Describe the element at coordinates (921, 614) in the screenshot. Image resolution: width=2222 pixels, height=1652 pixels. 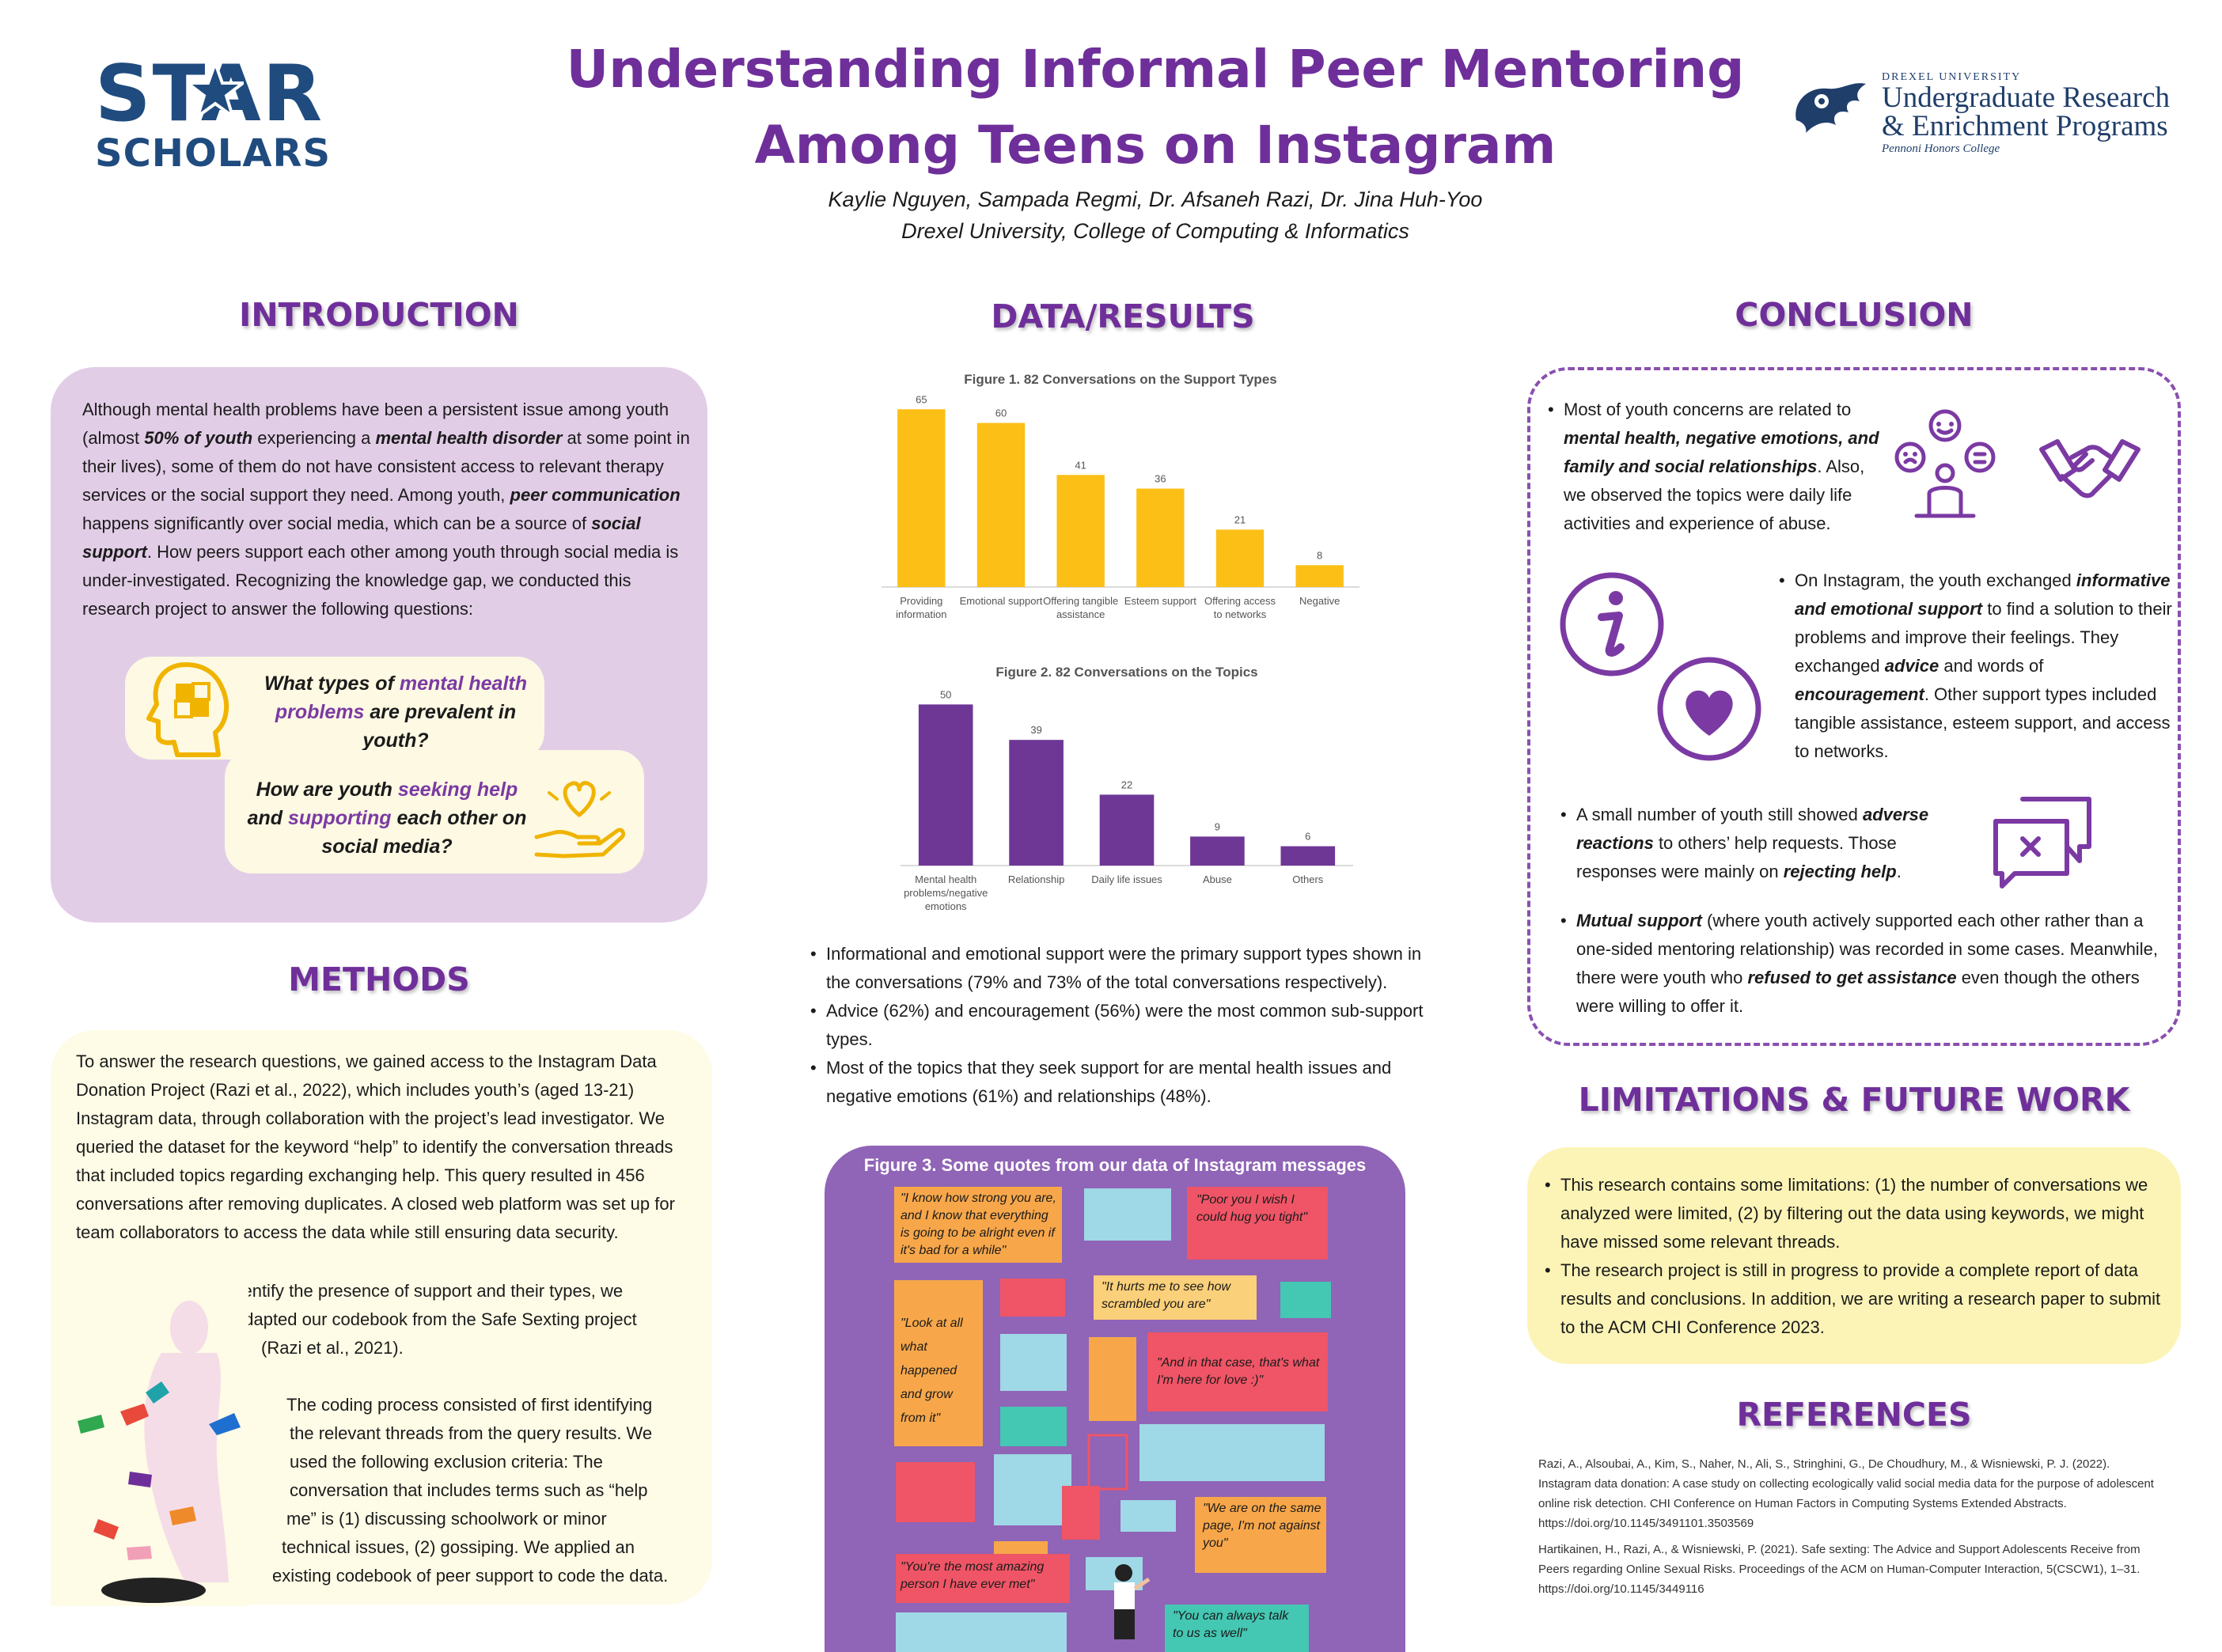
I see `category-label: information` at that location.